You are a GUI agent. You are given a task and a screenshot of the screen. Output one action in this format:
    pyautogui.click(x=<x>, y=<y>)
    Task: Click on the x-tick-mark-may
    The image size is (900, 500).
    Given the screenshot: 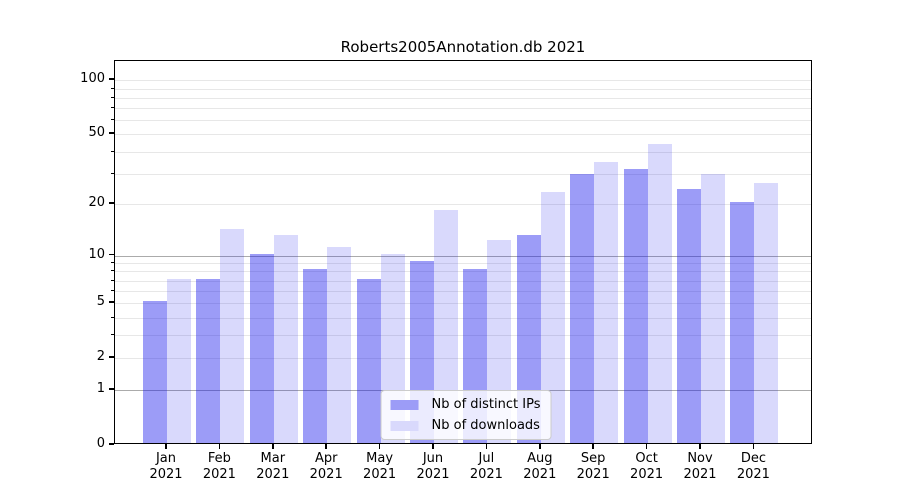 What is the action you would take?
    pyautogui.click(x=379, y=446)
    